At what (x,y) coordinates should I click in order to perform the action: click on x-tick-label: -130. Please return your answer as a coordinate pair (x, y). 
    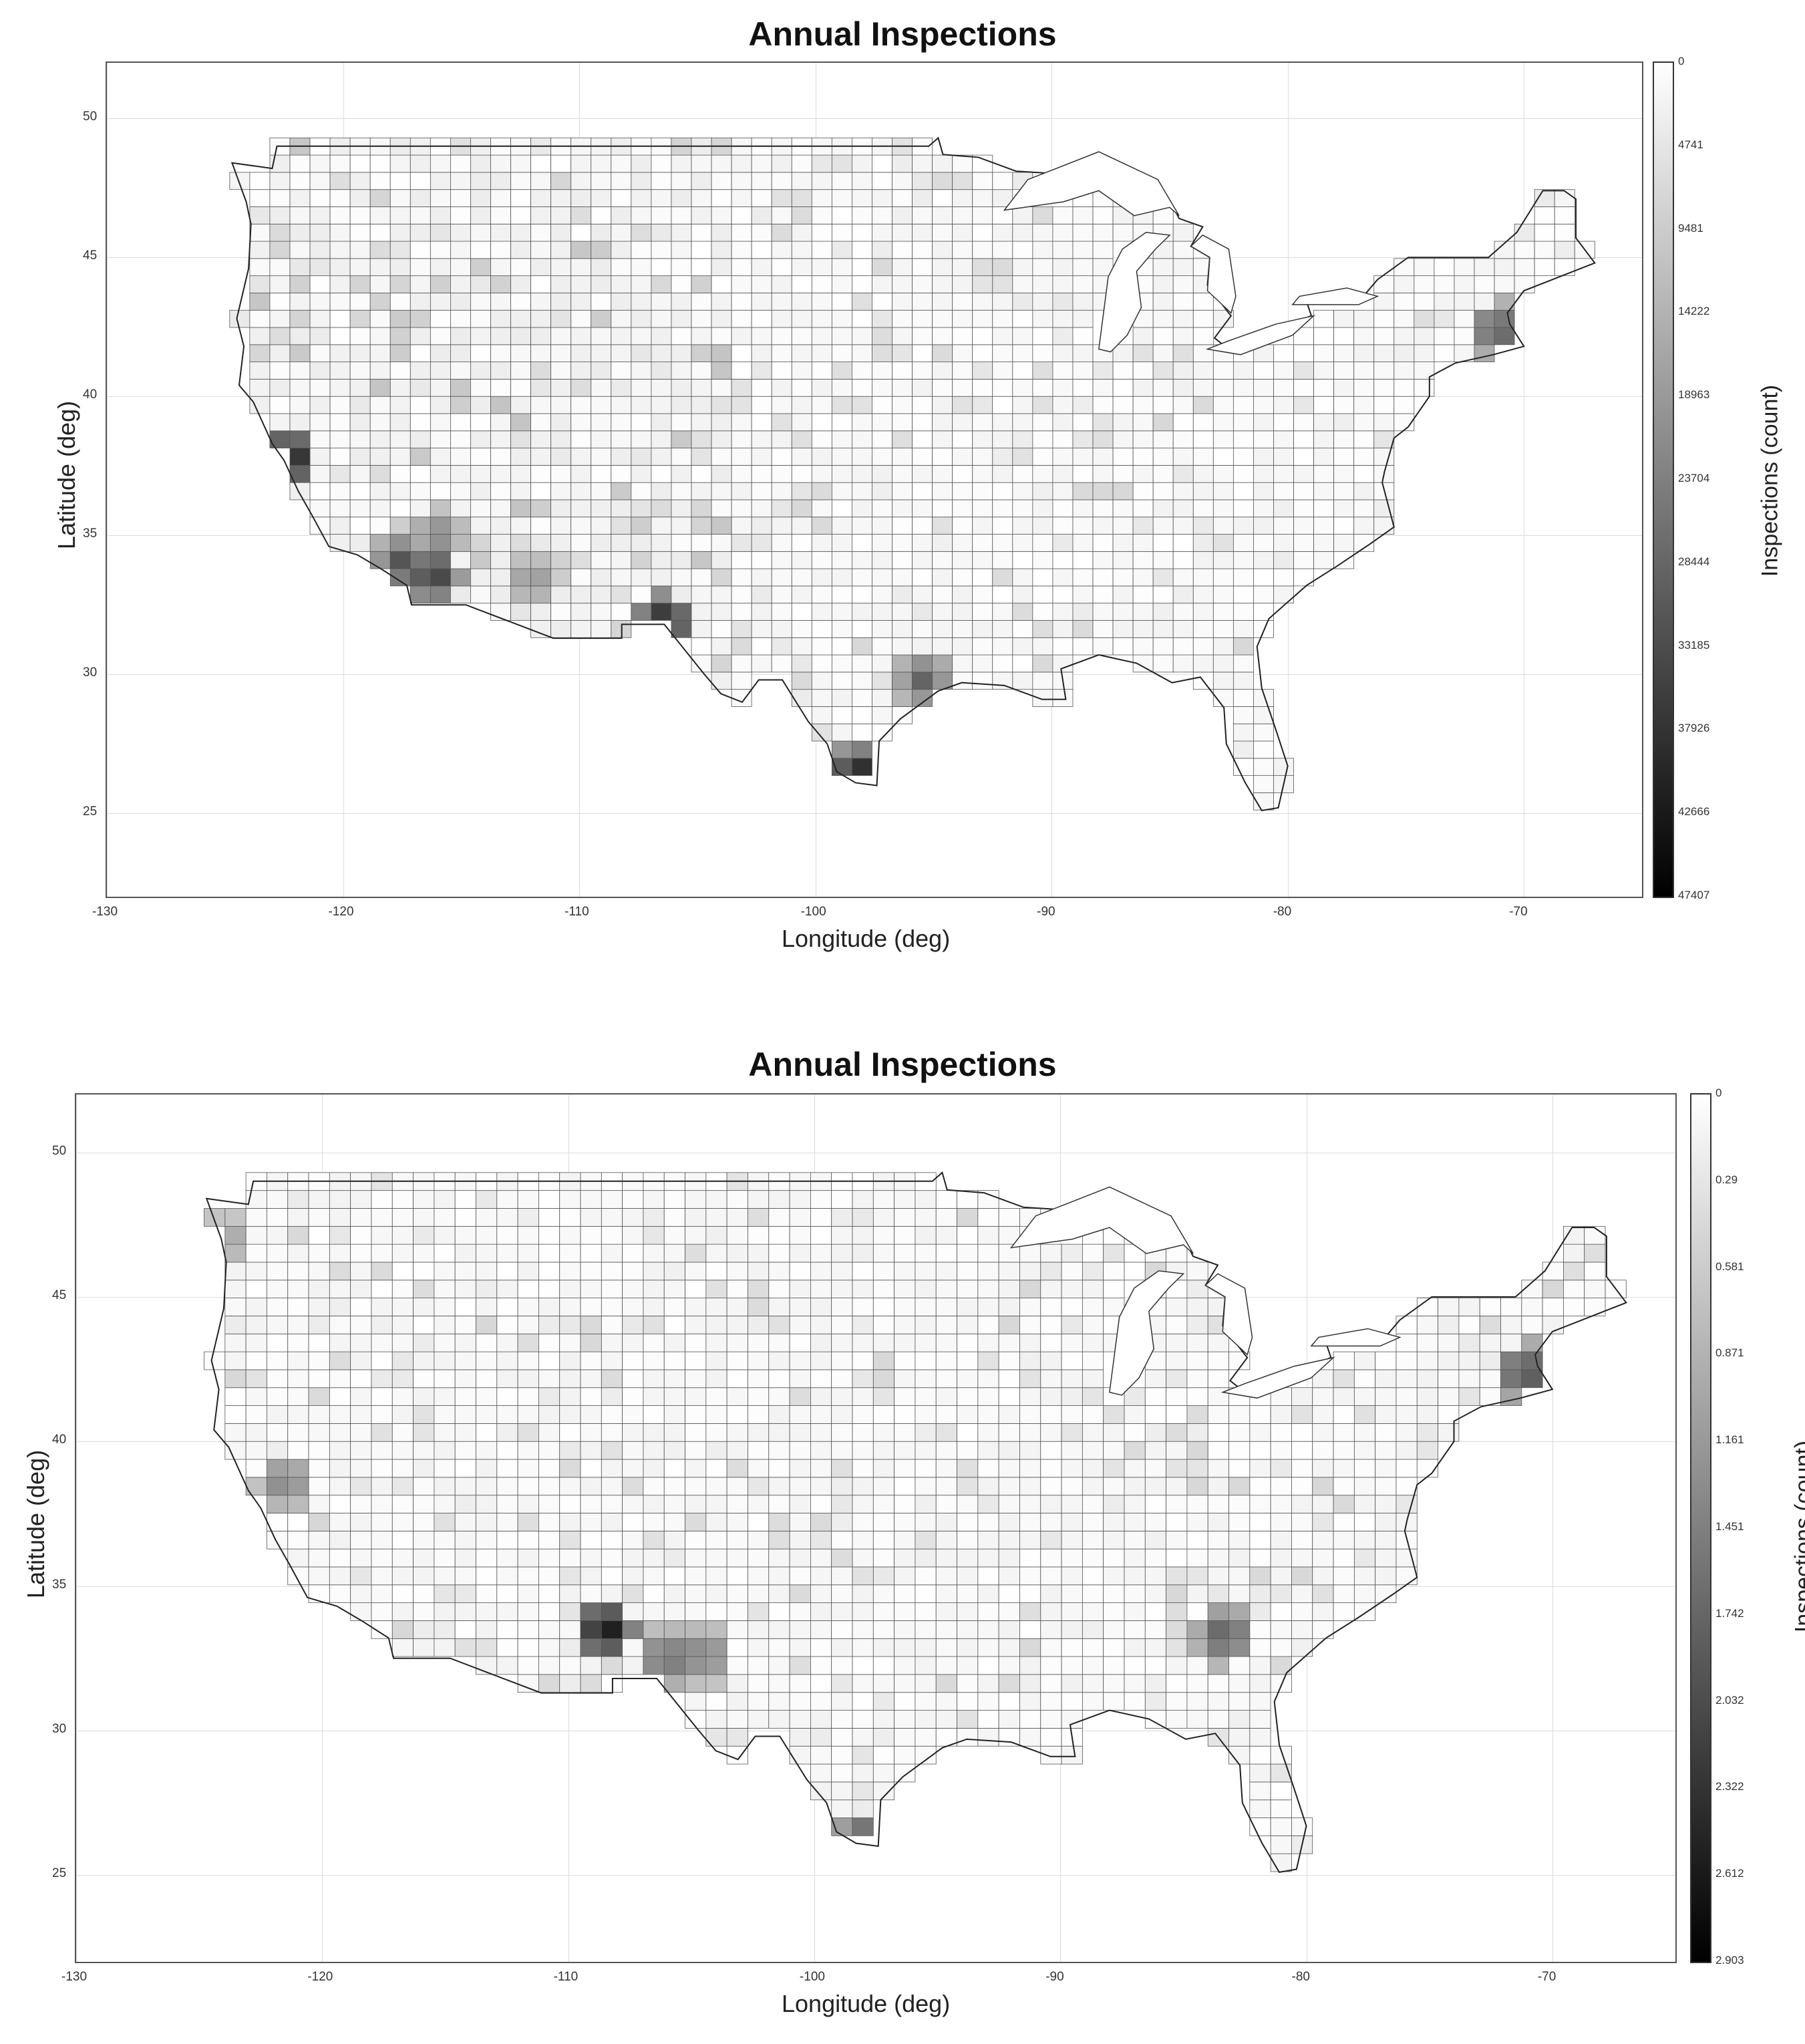
    Looking at the image, I should click on (105, 912).